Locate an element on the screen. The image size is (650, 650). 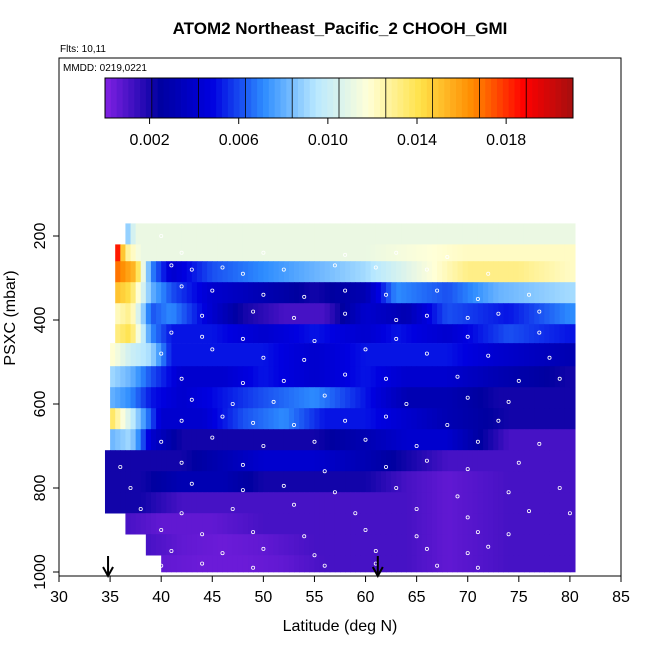
y-axis-label: PSXC (mbar) is located at coordinates (10, 317).